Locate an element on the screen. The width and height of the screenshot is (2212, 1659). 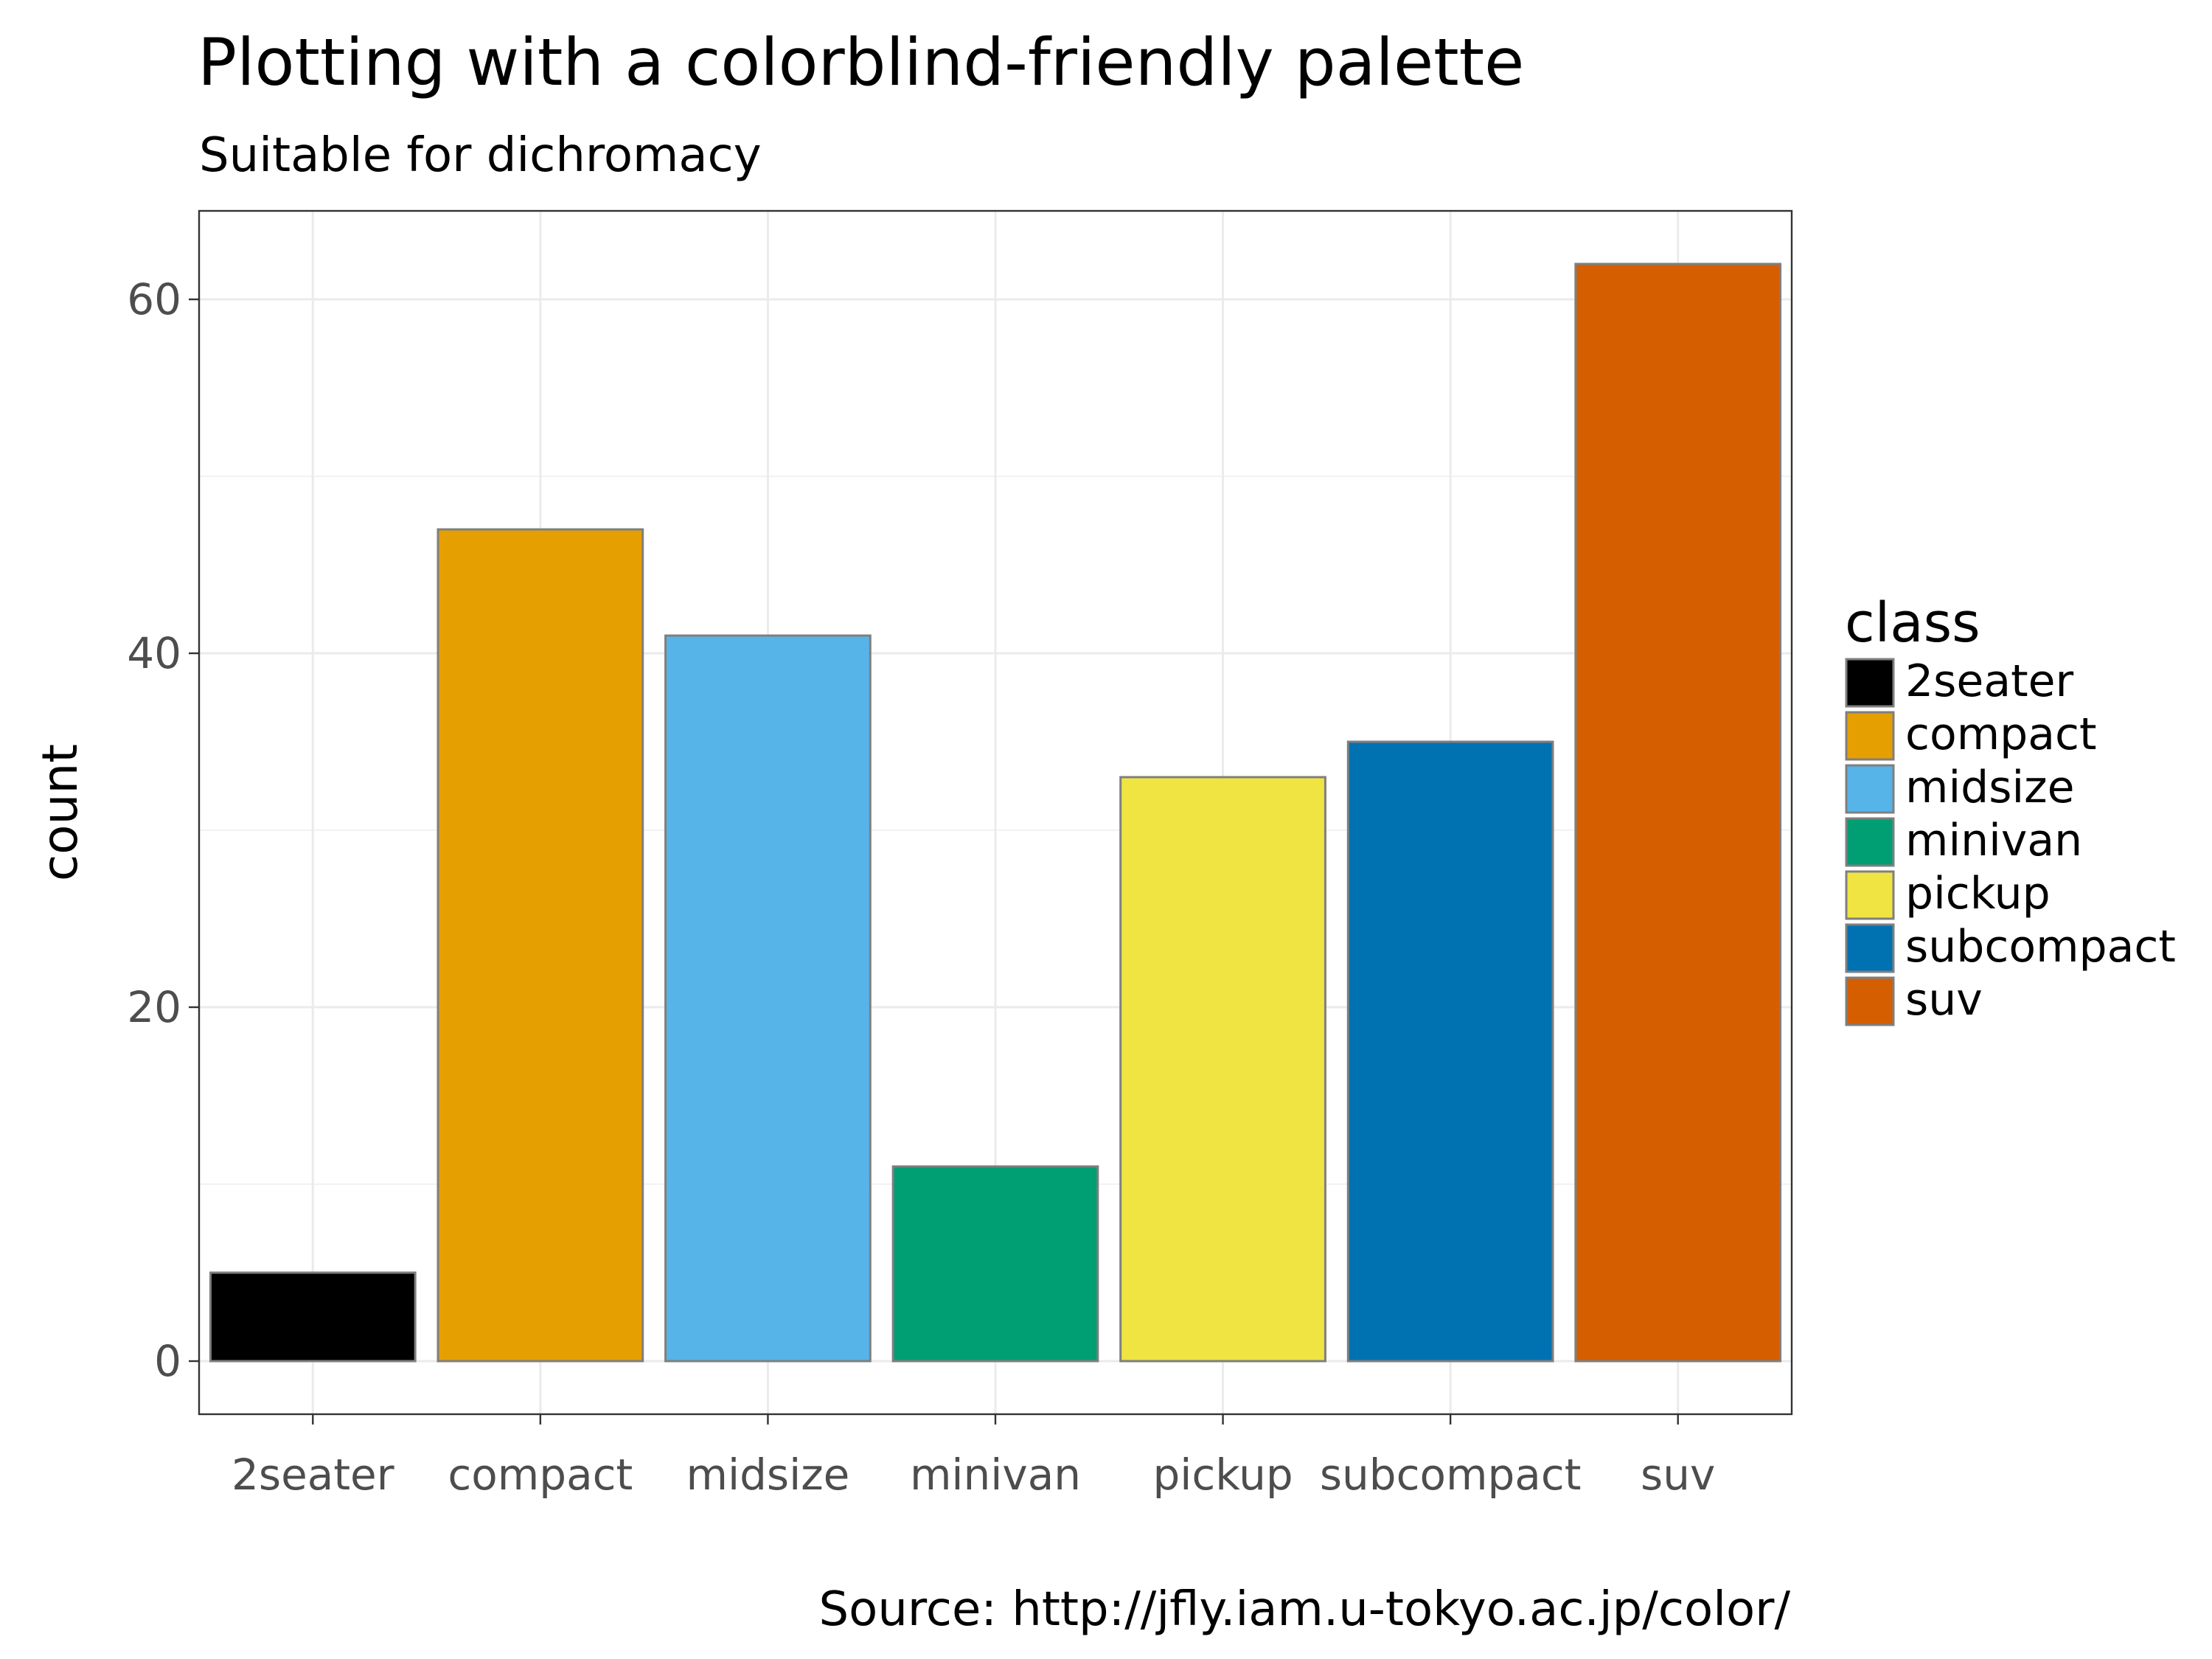
legend-title: class is located at coordinates (1912, 623).